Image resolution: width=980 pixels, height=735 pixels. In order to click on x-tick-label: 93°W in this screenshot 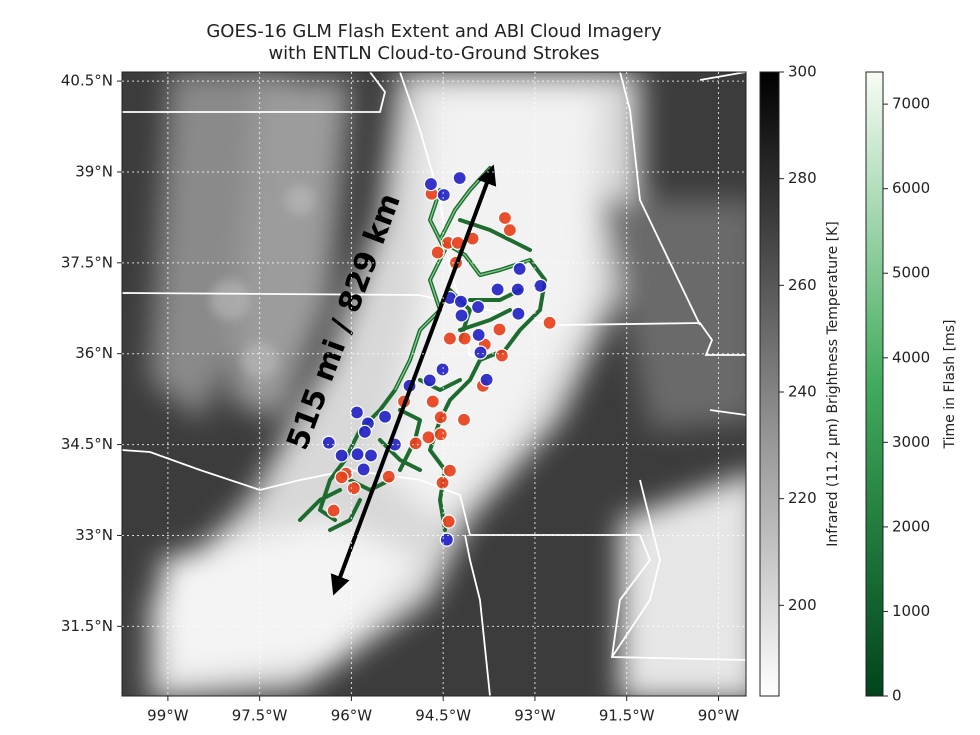, I will do `click(535, 716)`.